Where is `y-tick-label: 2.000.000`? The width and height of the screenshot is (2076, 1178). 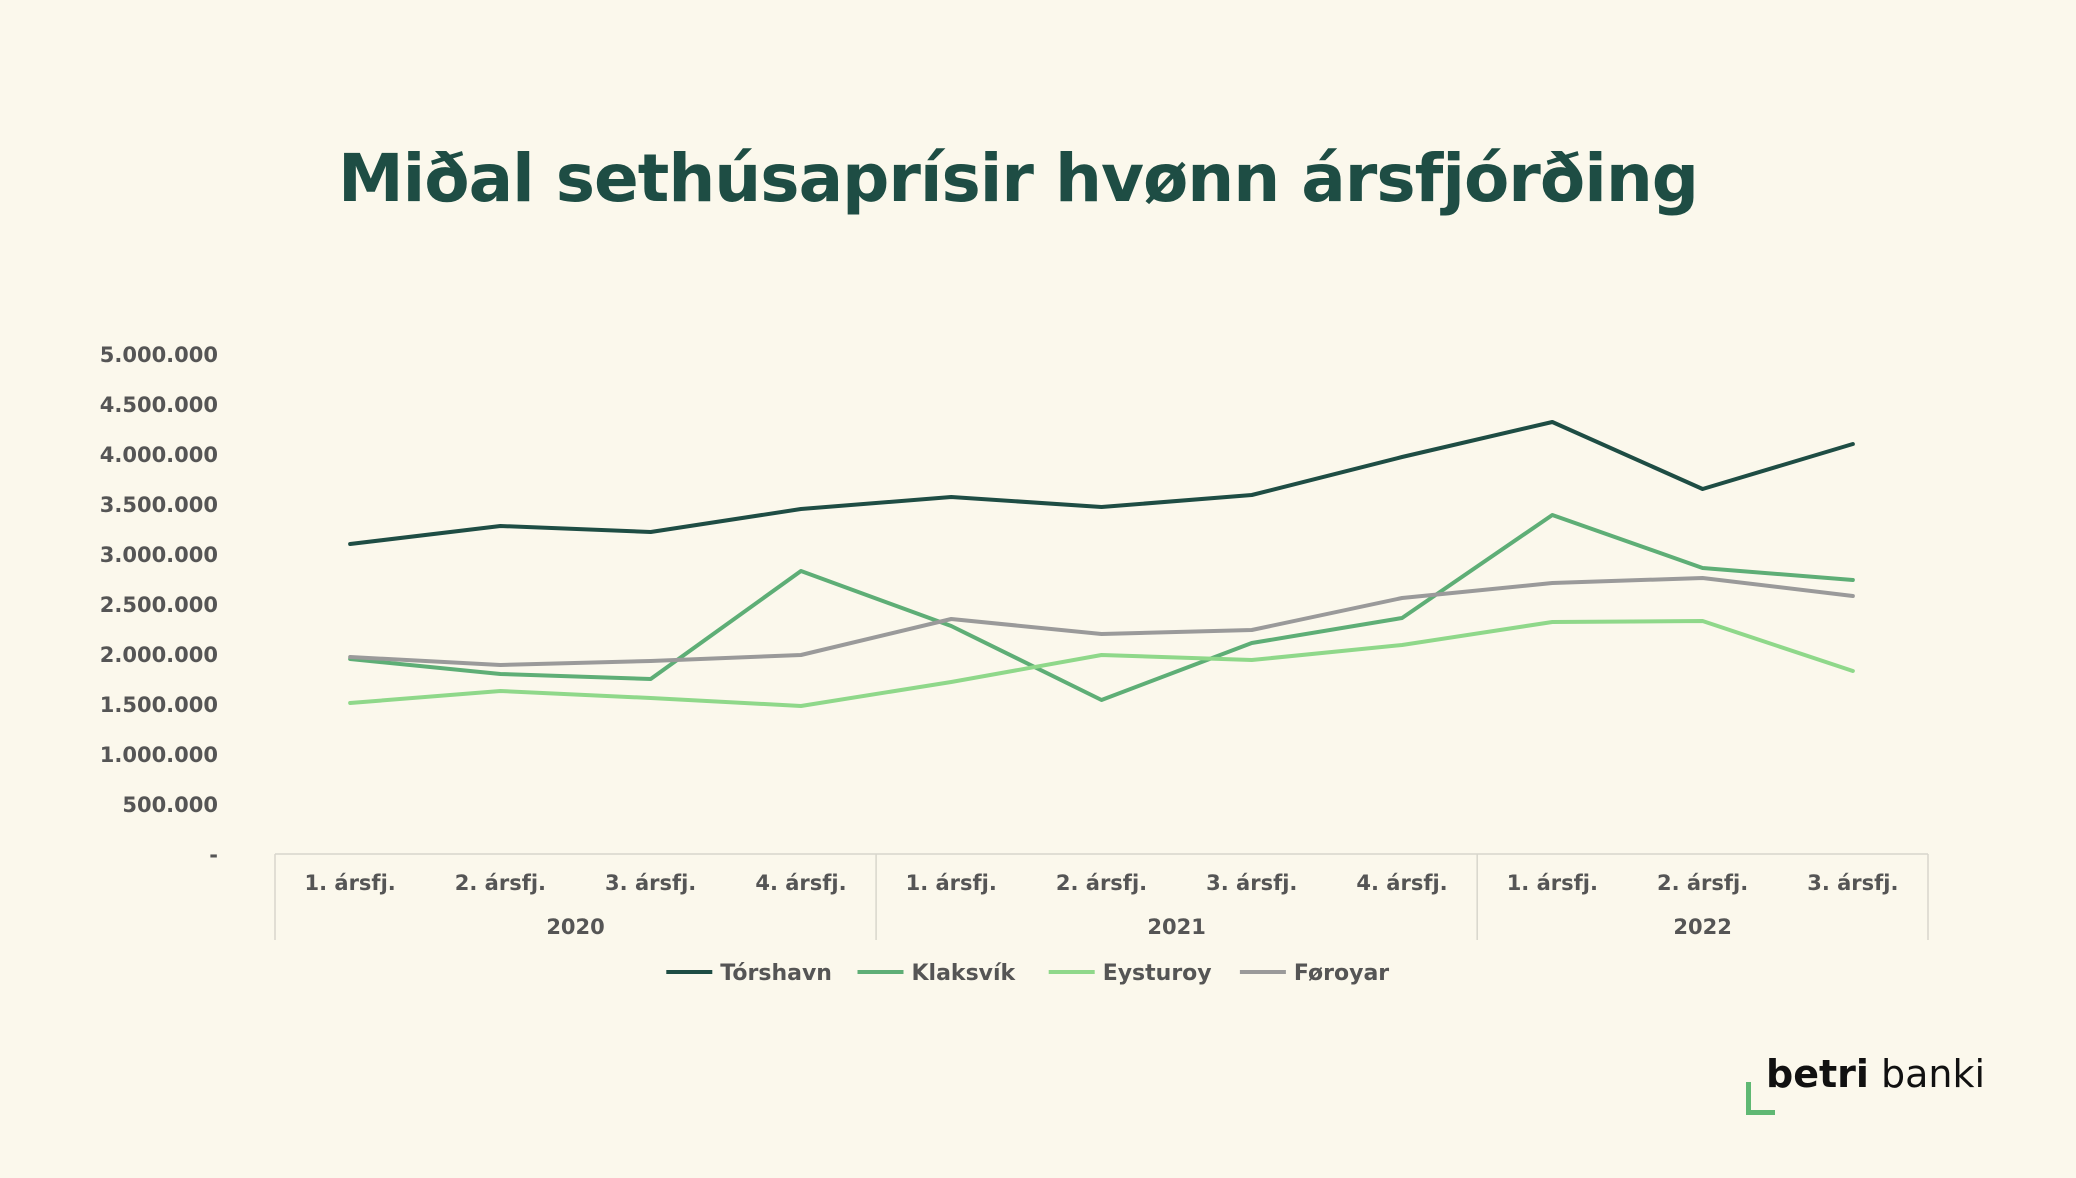
y-tick-label: 2.000.000 is located at coordinates (159, 655).